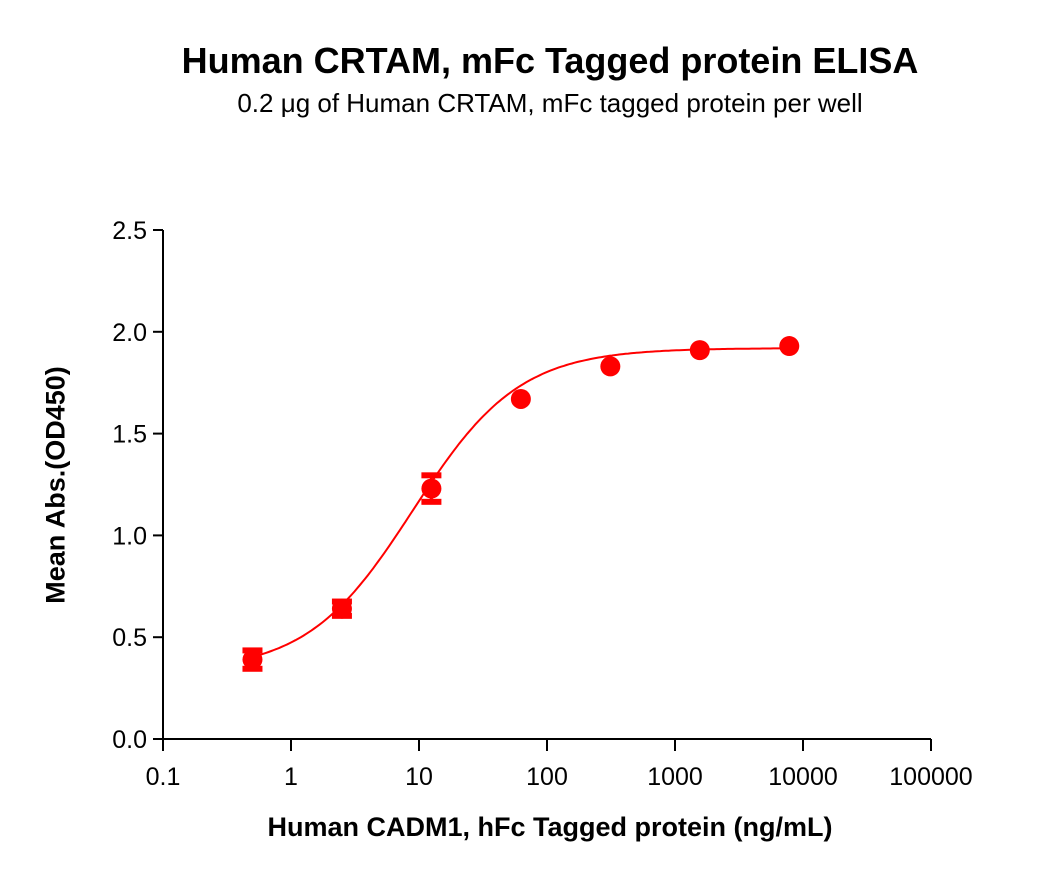 This screenshot has height=886, width=1039. I want to click on x-tick-label: 10, so click(419, 777).